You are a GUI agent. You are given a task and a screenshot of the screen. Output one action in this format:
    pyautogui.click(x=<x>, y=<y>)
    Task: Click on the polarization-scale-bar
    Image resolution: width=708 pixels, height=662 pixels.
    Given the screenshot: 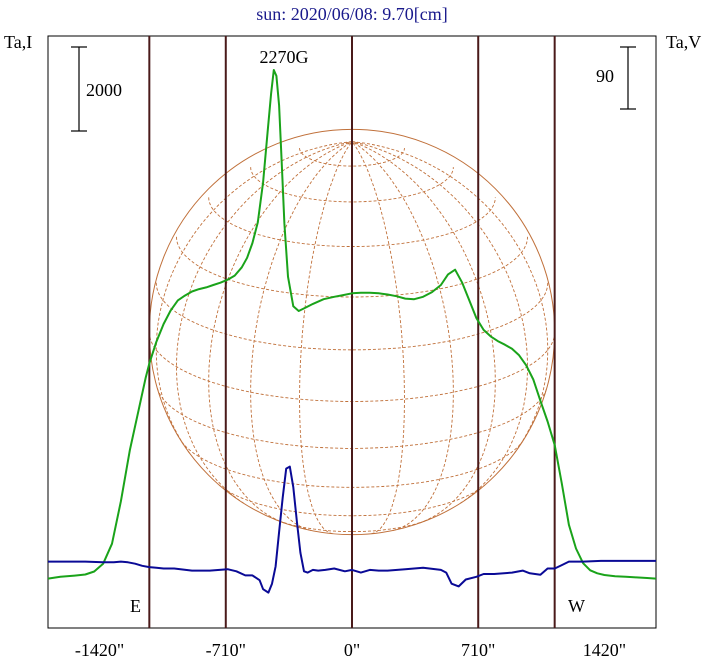 What is the action you would take?
    pyautogui.click(x=628, y=78)
    